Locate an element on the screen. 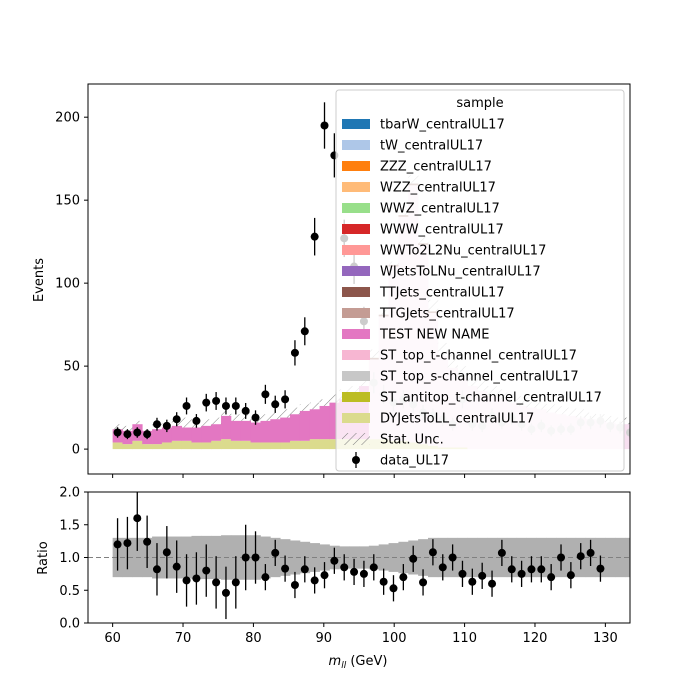 The height and width of the screenshot is (700, 700). legend-label: tW_centralUL17 is located at coordinates (431, 146).